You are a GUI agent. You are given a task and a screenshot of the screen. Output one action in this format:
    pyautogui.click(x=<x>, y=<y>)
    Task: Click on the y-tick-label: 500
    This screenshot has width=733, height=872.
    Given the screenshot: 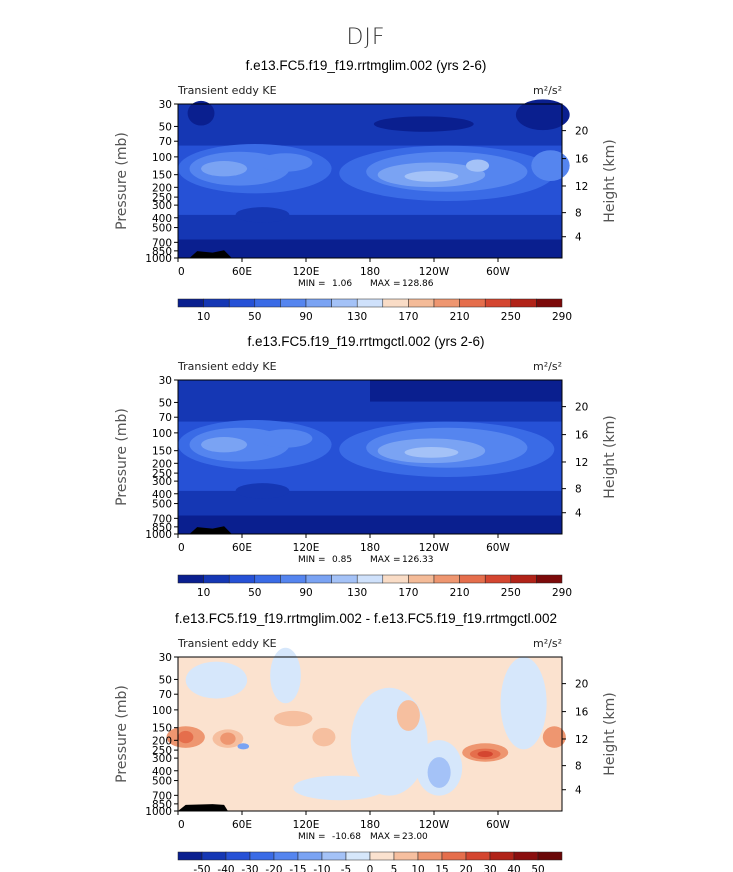 What is the action you would take?
    pyautogui.click(x=162, y=229)
    